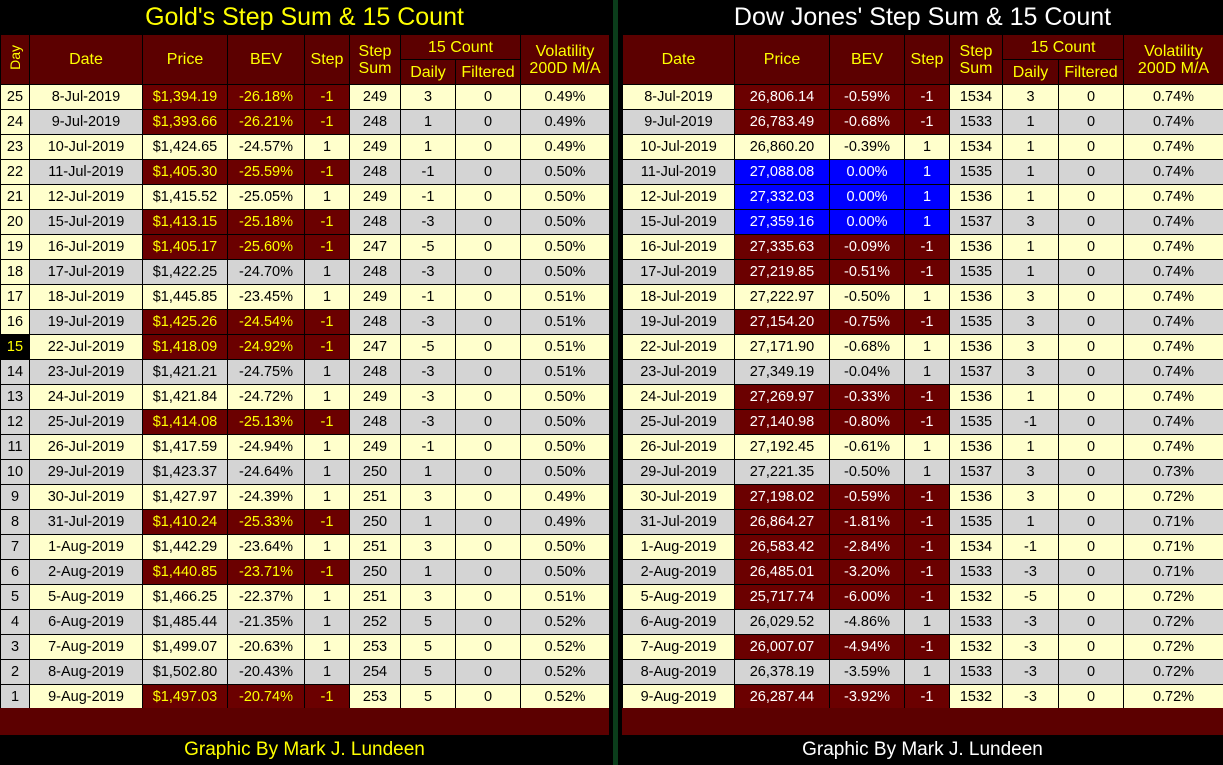 The image size is (1223, 765). Describe the element at coordinates (428, 672) in the screenshot. I see `daily-count-cell: 5` at that location.